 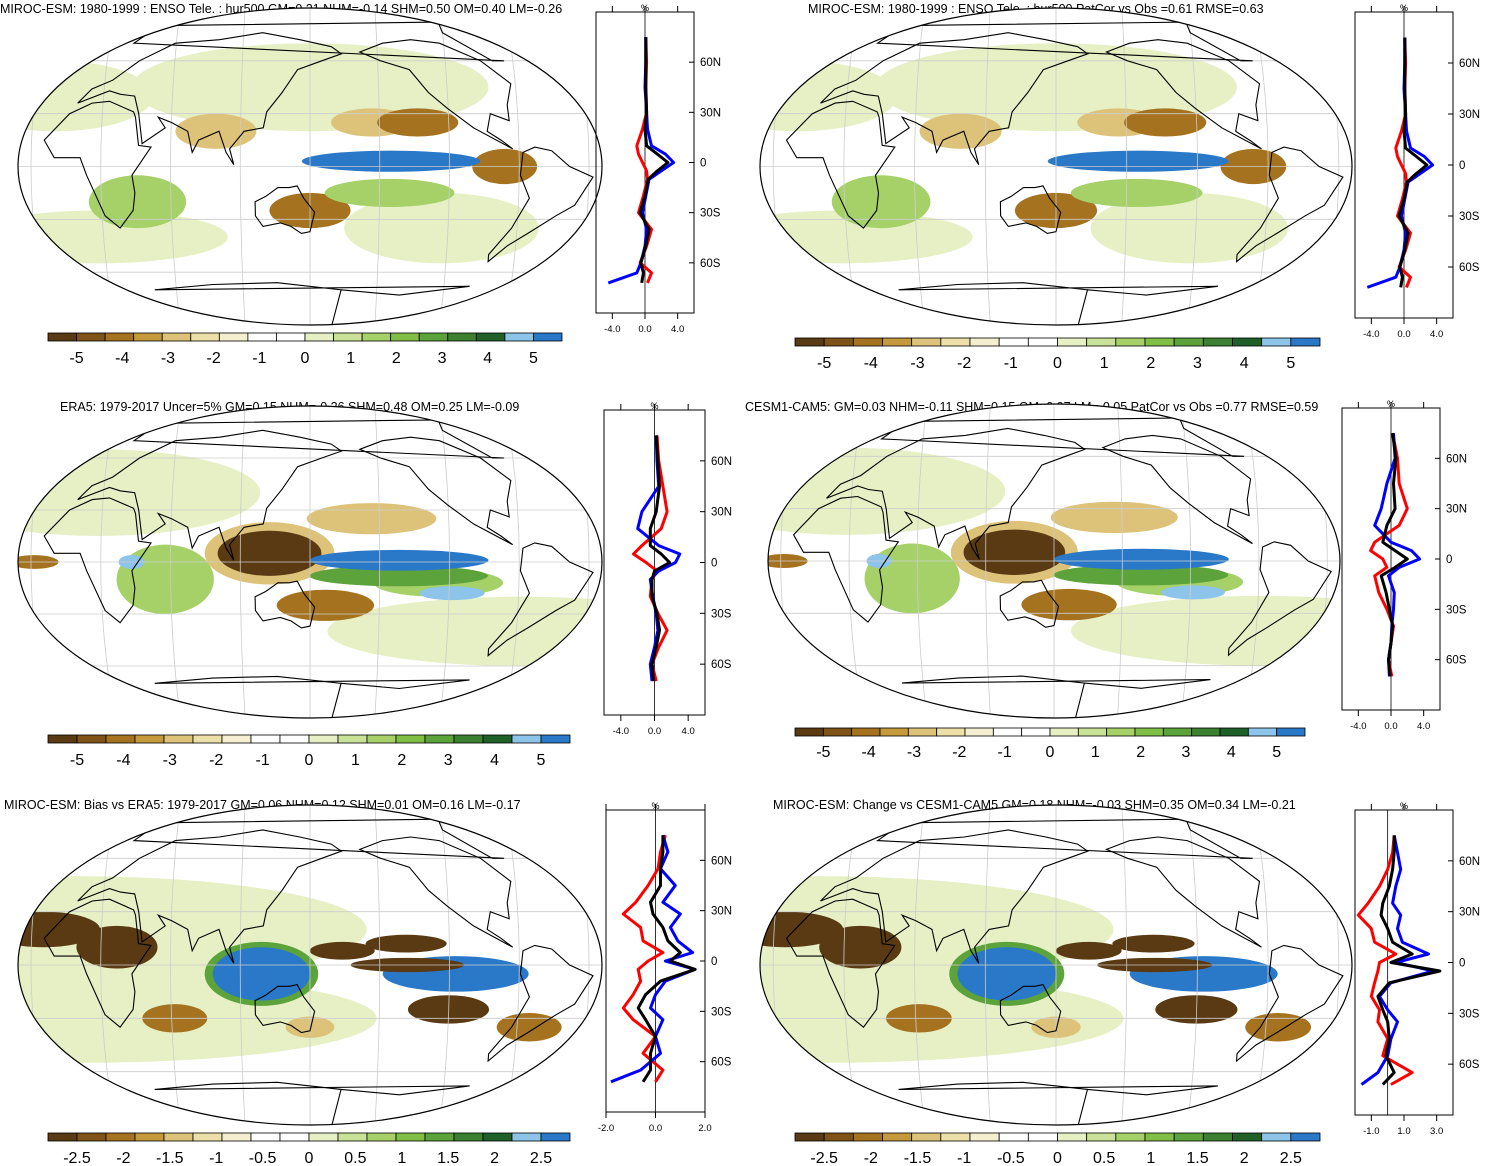 I want to click on lat-tick-label: 0, so click(x=1449, y=560).